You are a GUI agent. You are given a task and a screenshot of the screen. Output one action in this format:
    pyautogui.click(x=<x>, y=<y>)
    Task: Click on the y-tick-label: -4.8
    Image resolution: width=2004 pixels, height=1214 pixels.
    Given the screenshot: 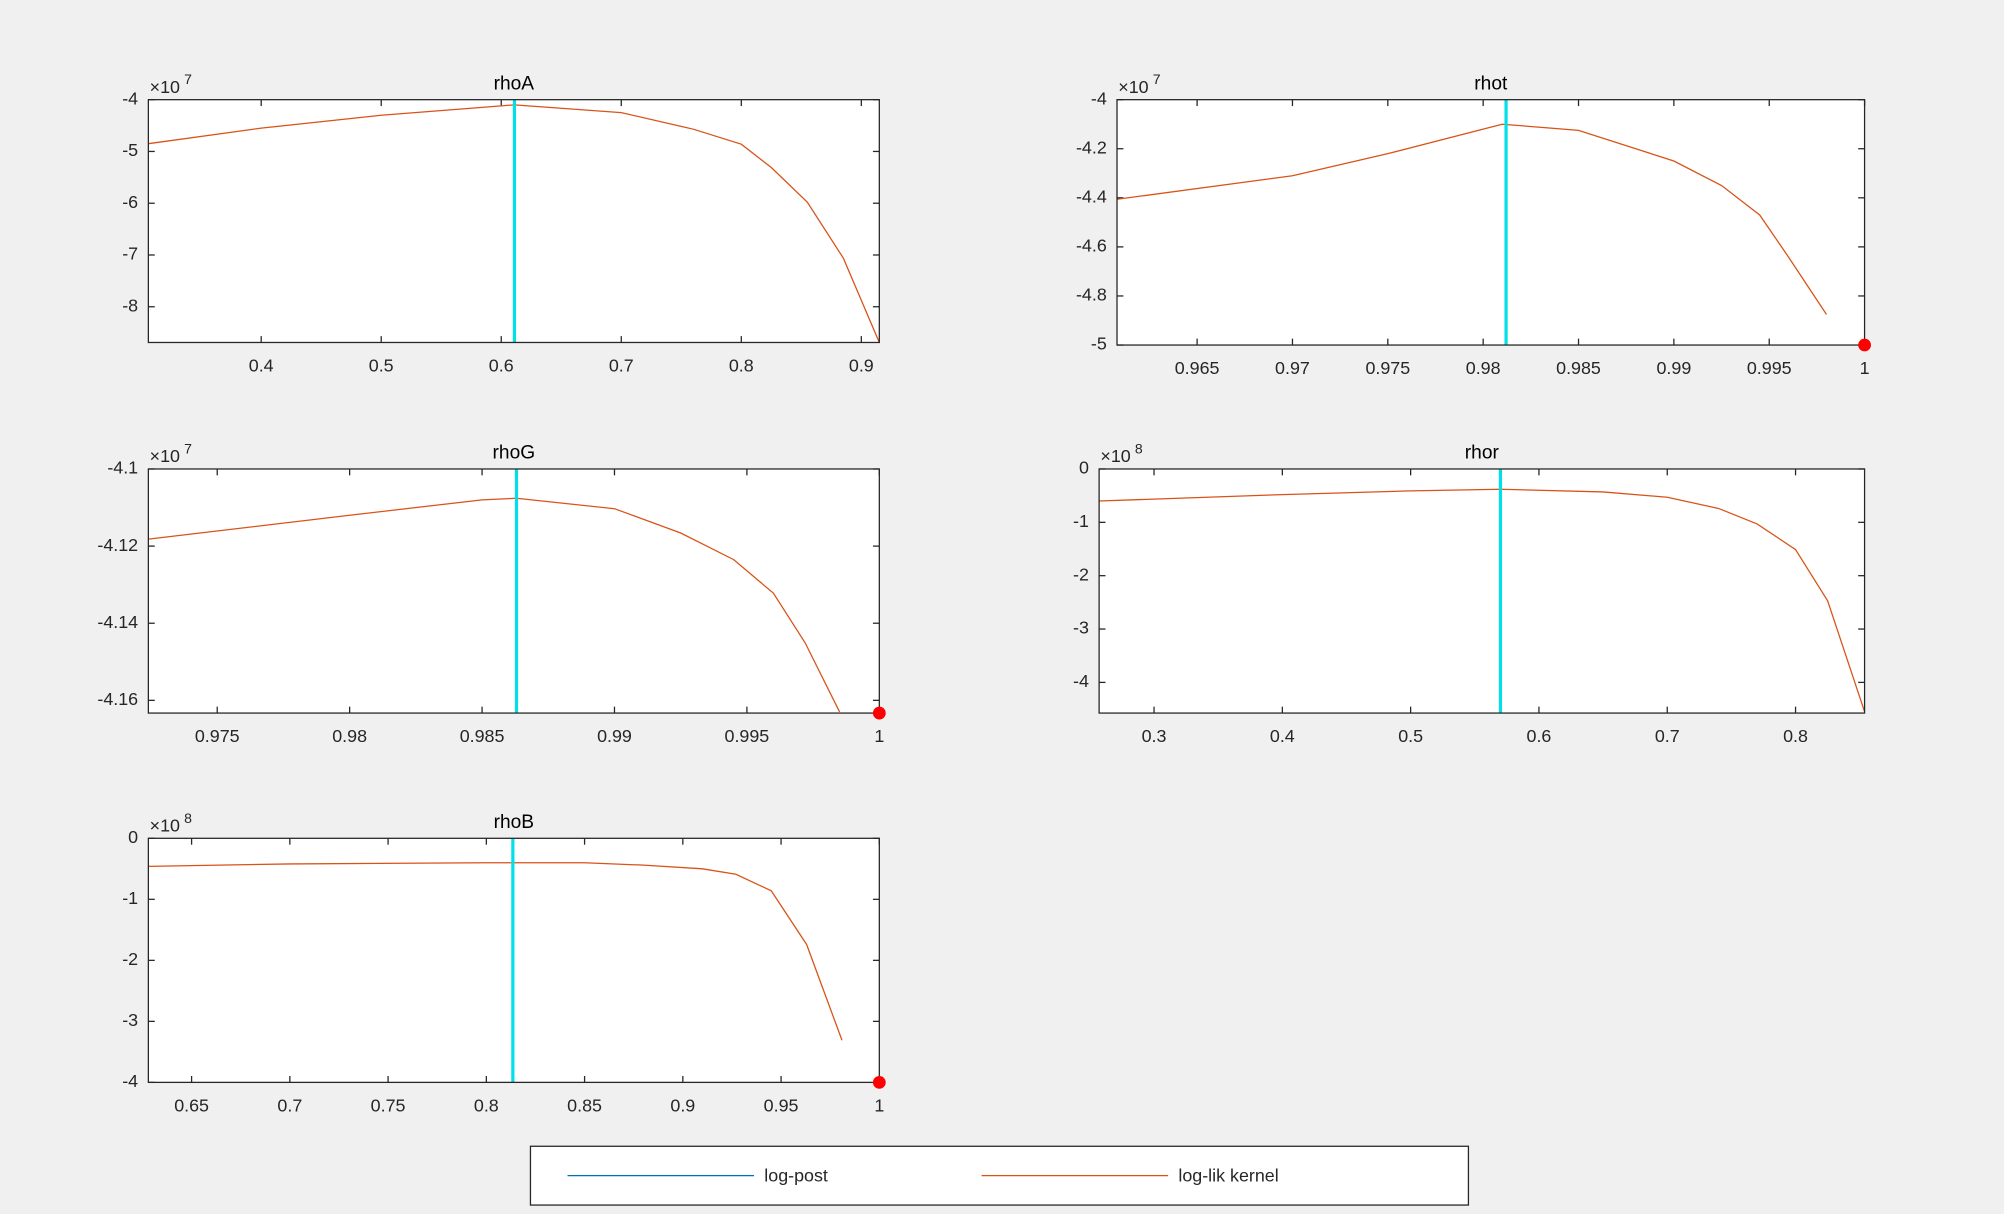 What is the action you would take?
    pyautogui.click(x=1091, y=295)
    